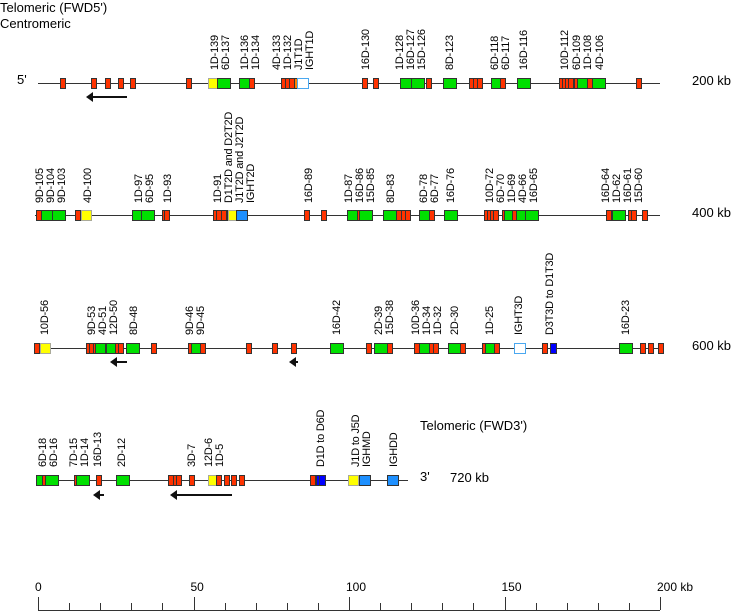  What do you see at coordinates (114, 317) in the screenshot?
I see `gene-label: 12D-50` at bounding box center [114, 317].